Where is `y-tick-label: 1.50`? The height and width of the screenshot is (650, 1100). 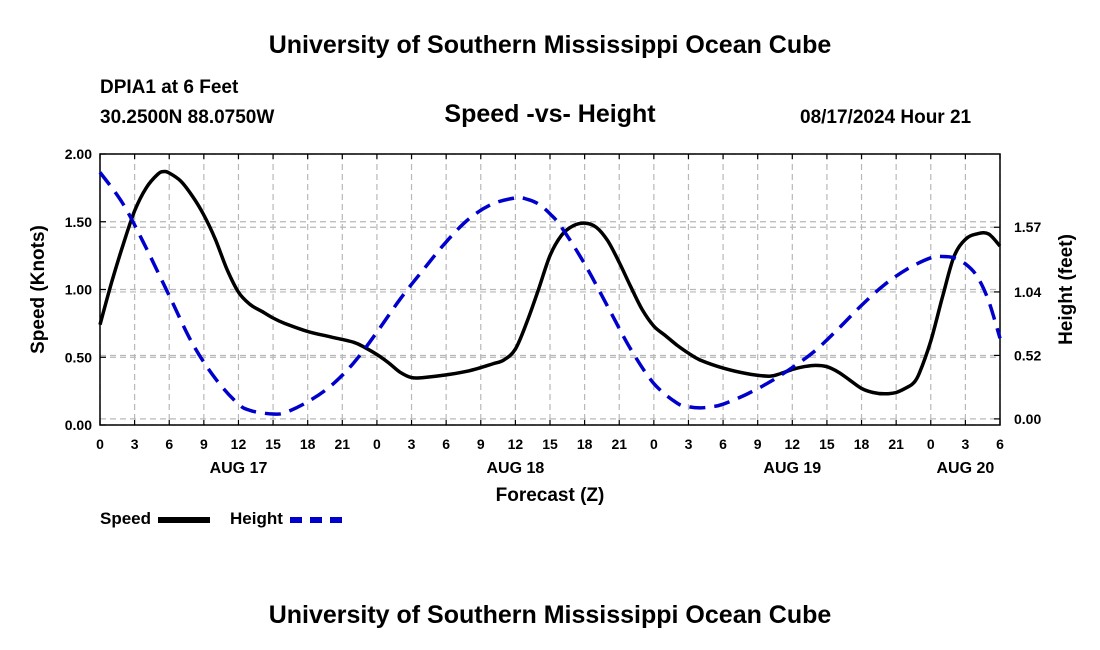
y-tick-label: 1.50 is located at coordinates (78, 222).